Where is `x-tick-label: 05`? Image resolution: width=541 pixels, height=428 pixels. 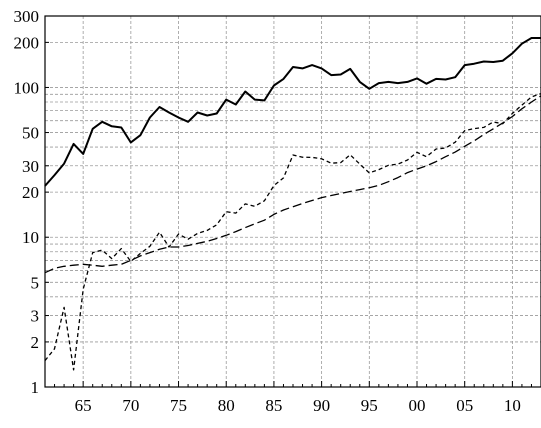 x-tick-label: 05 is located at coordinates (464, 405).